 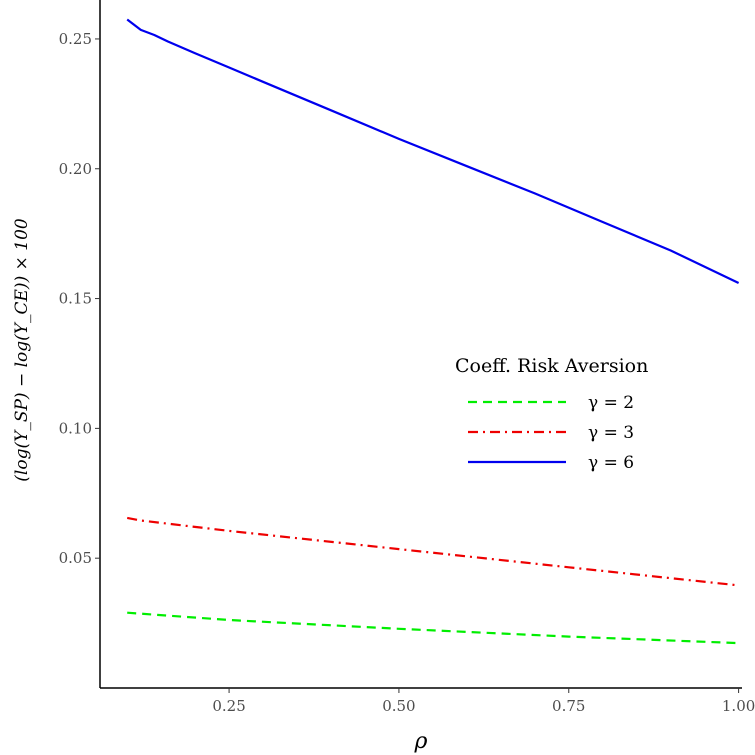 I want to click on y-tick-label: 0.15, so click(x=75, y=299).